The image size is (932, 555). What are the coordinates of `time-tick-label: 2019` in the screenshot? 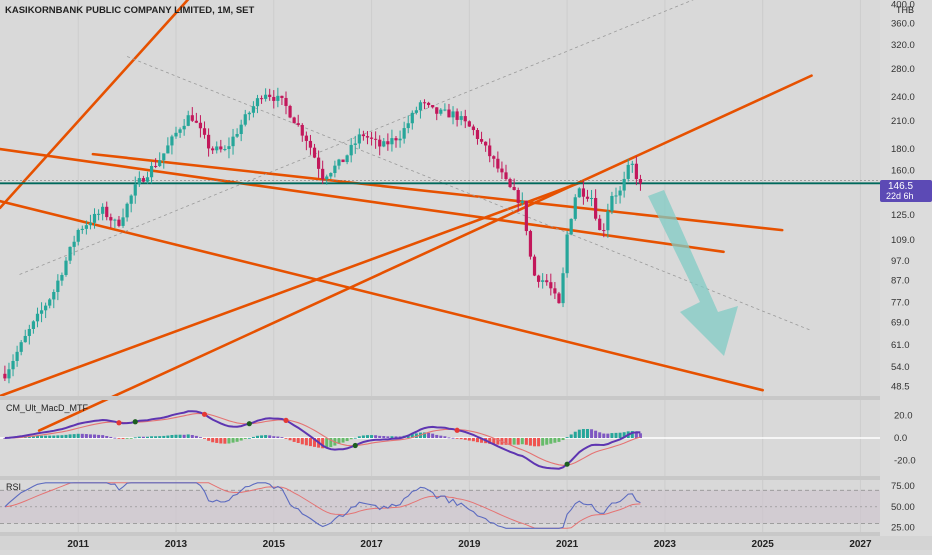 It's located at (469, 544).